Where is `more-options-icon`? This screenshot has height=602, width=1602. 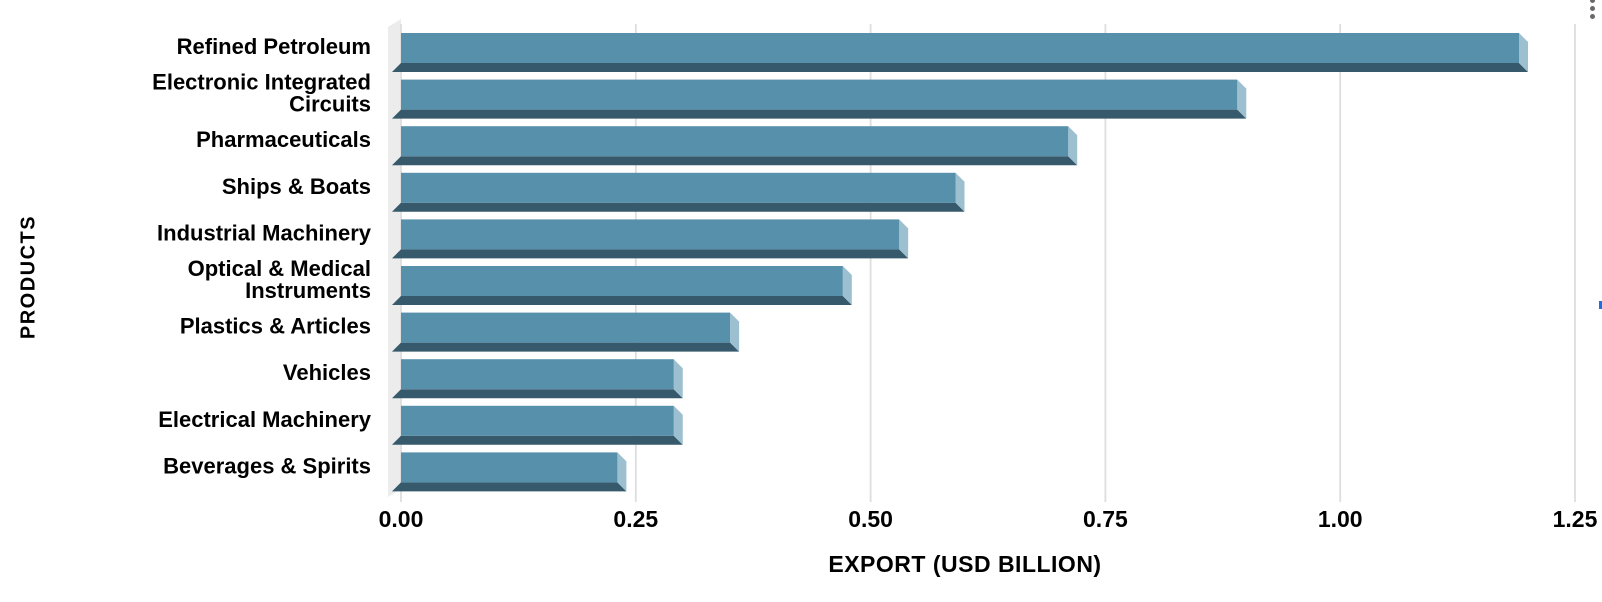 more-options-icon is located at coordinates (1592, 9).